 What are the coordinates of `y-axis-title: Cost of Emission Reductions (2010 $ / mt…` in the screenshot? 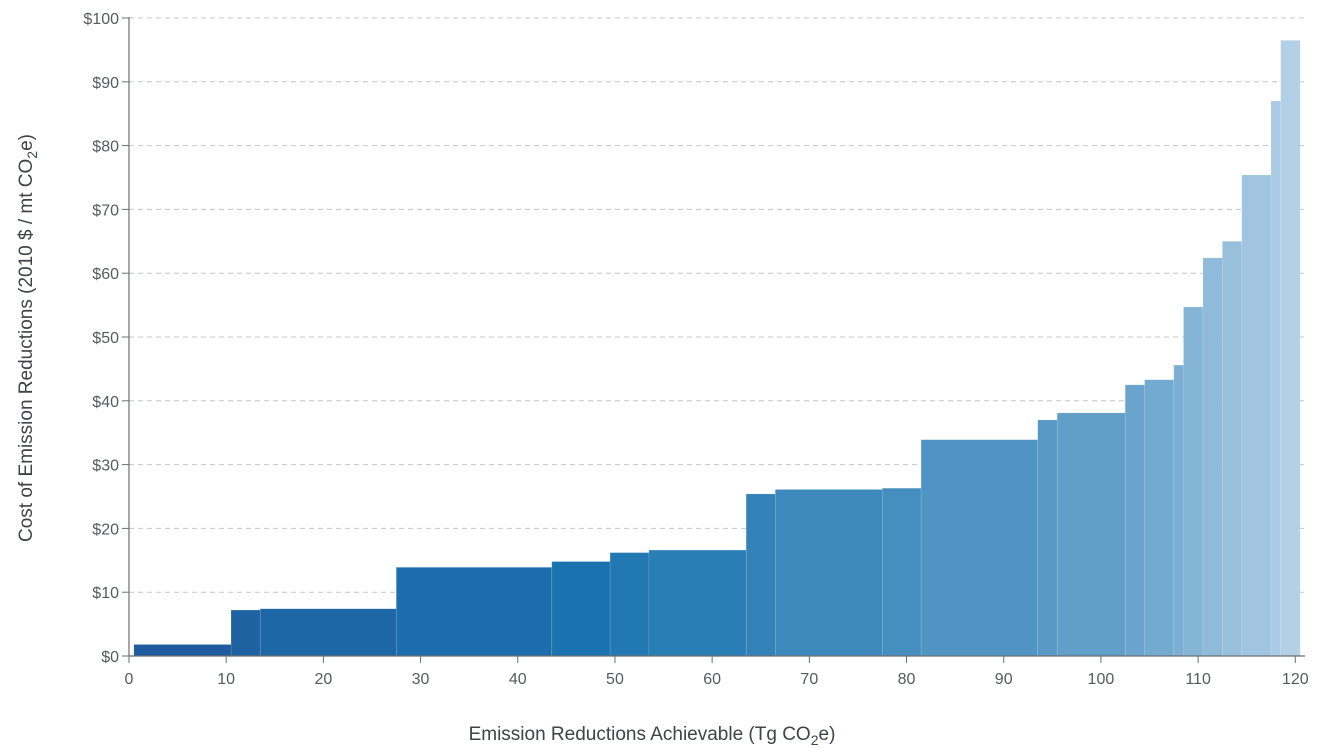 It's located at (28, 338).